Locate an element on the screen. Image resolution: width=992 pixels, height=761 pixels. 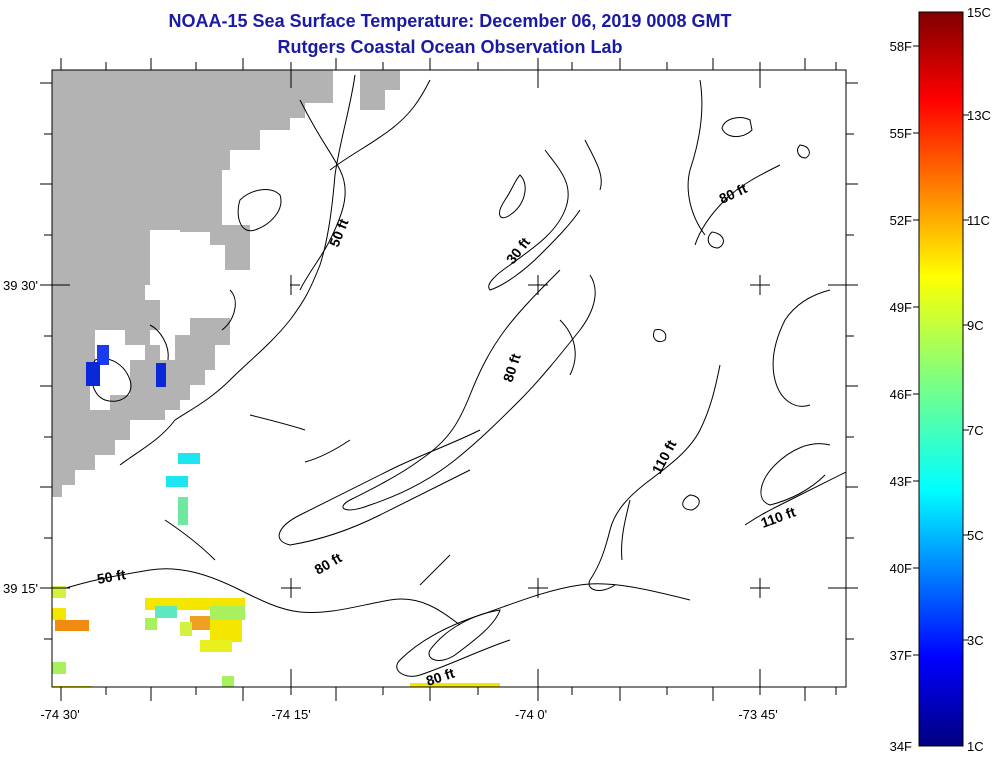
cb-label-49f: 49F is located at coordinates (901, 307).